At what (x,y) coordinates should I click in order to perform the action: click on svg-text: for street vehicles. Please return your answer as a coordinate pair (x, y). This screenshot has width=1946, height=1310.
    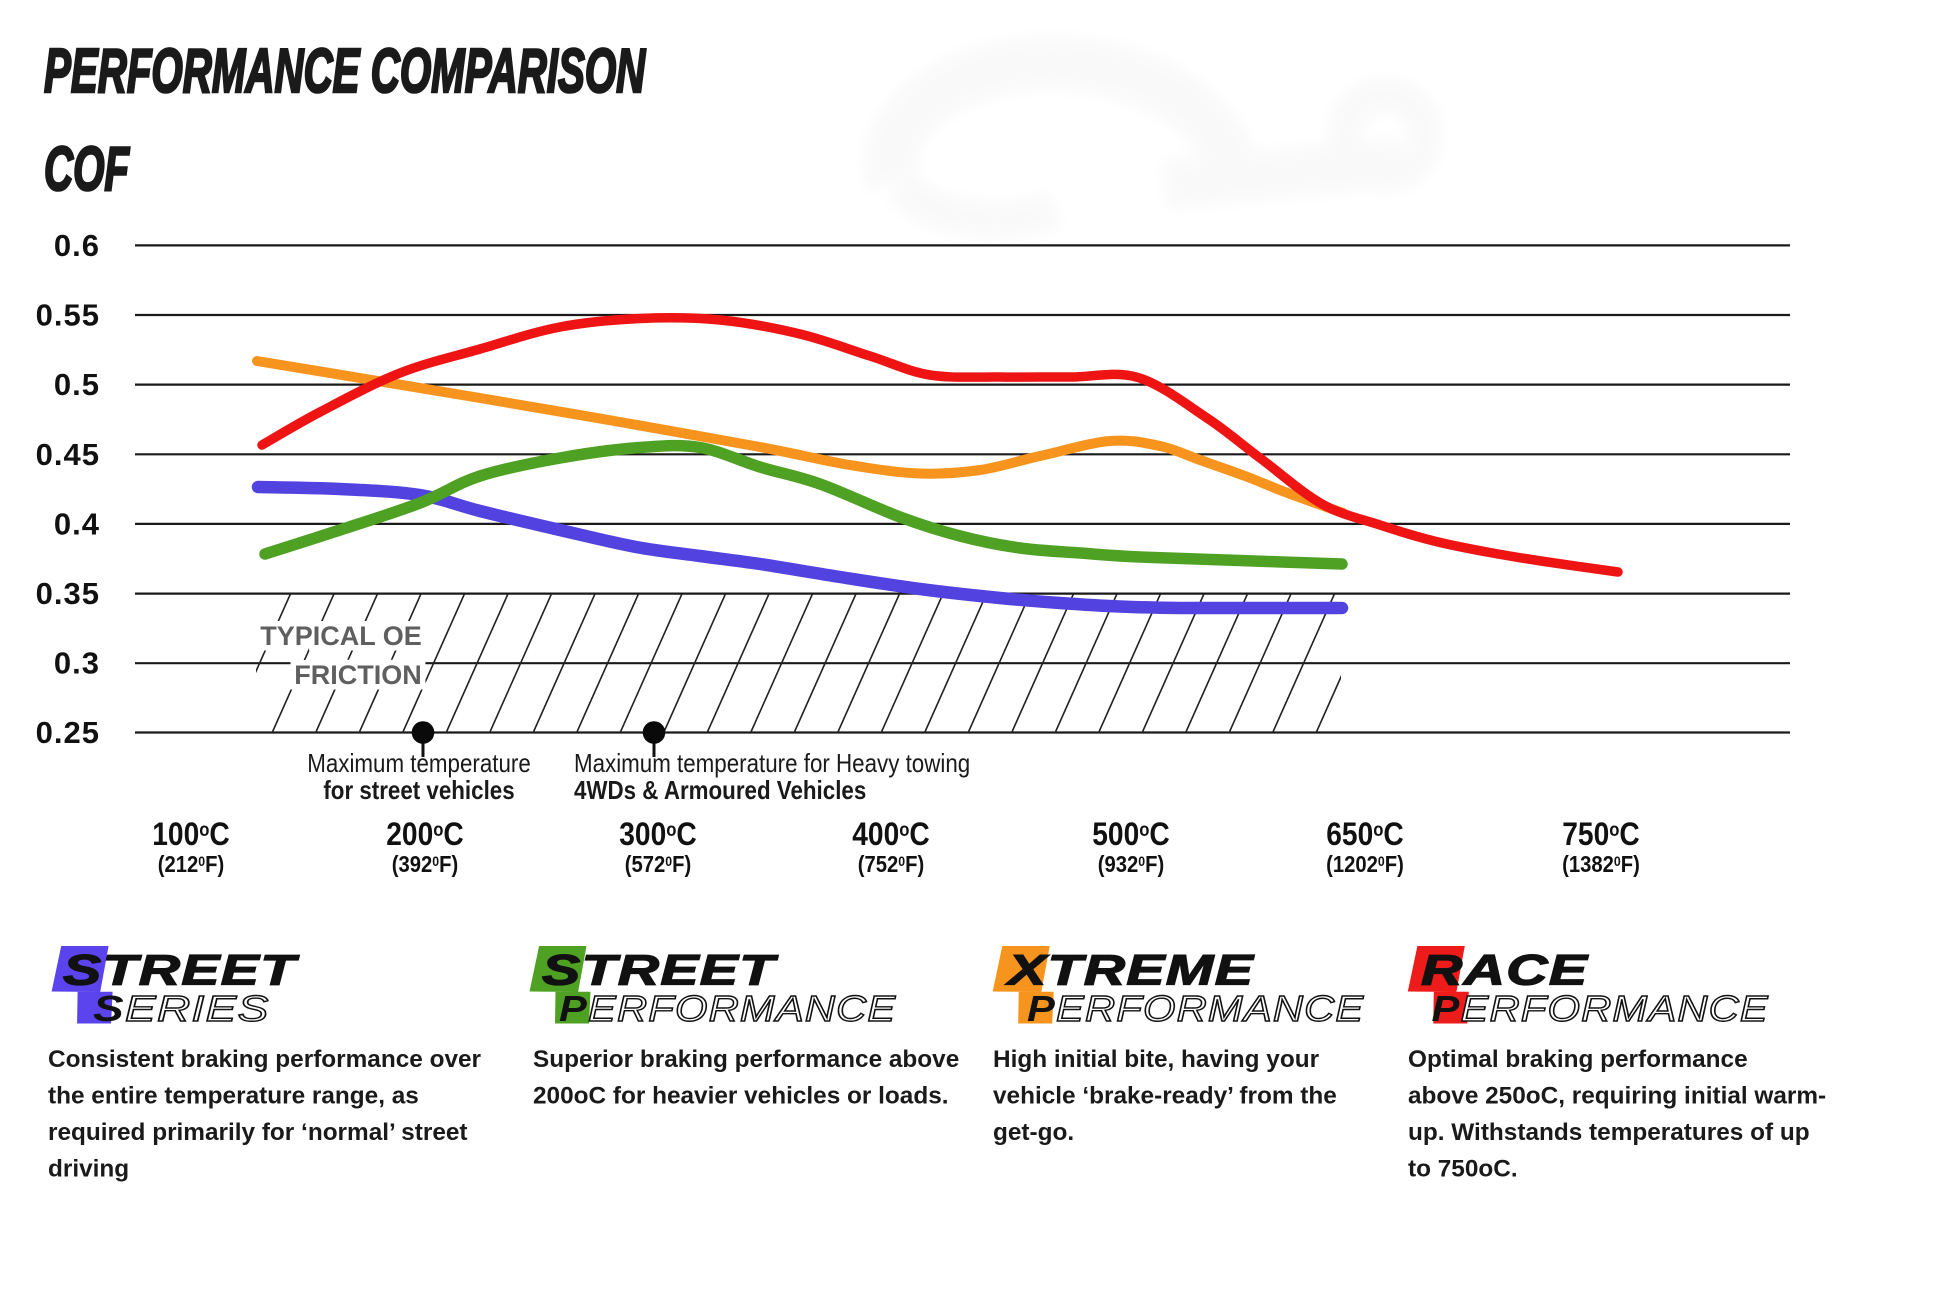
    Looking at the image, I should click on (418, 790).